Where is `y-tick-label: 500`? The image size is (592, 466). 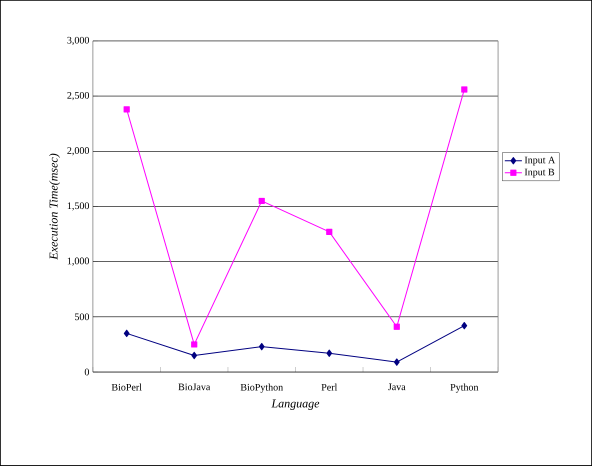
y-tick-label: 500 is located at coordinates (82, 316).